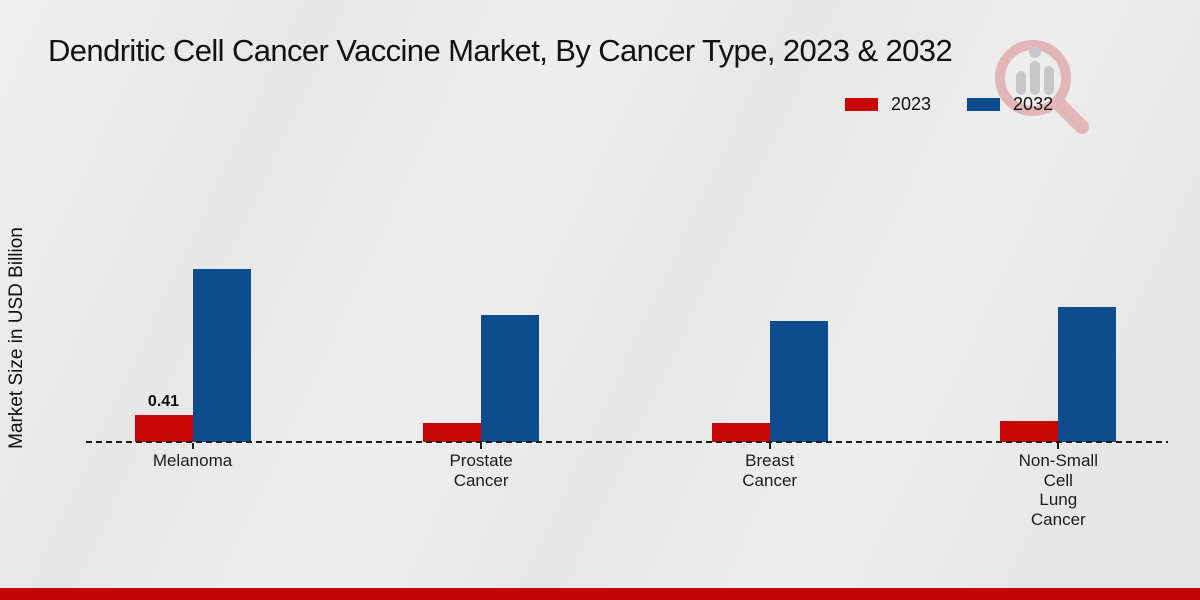 This screenshot has height=600, width=1200. Describe the element at coordinates (798, 381) in the screenshot. I see `bar-2032-breast-cancer` at that location.